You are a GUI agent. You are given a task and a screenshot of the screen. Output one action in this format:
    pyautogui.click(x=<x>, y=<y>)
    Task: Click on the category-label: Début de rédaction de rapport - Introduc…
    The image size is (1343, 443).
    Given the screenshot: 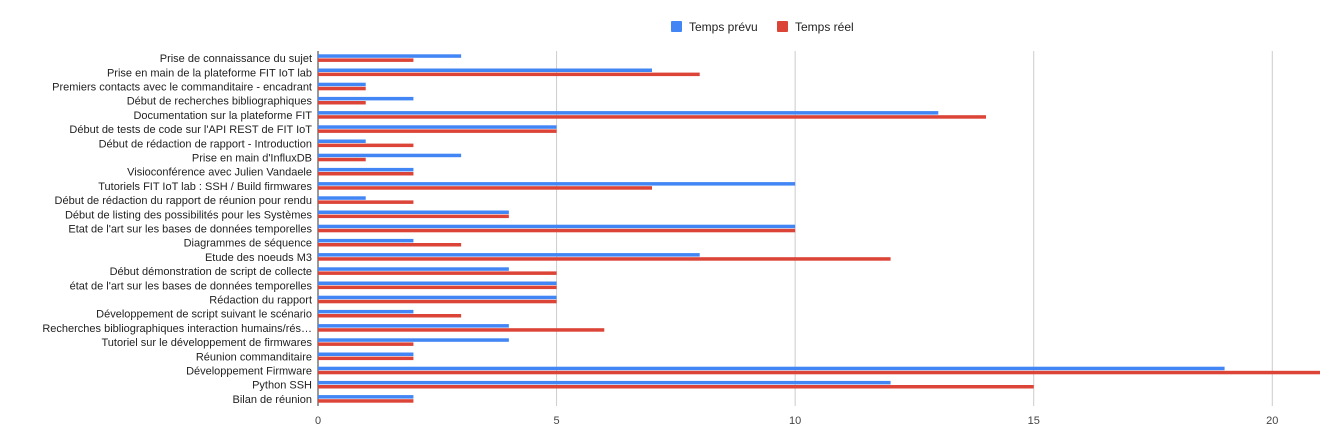 What is the action you would take?
    pyautogui.click(x=205, y=144)
    